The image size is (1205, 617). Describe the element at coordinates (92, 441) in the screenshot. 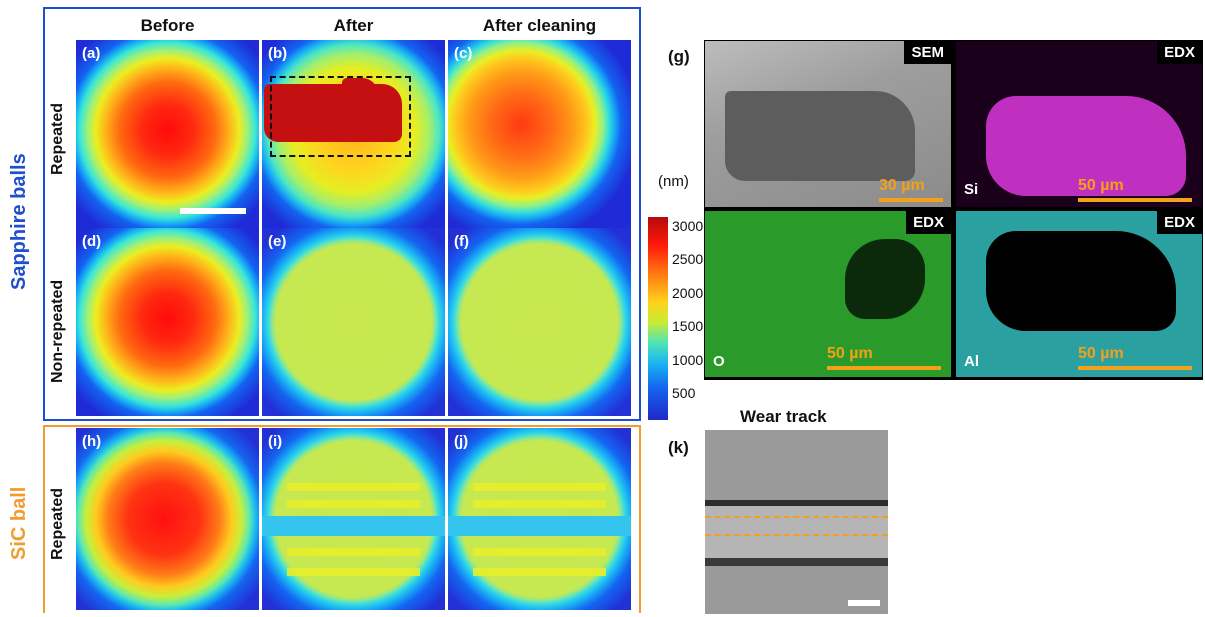

I see `panel-label-h: (h)` at that location.